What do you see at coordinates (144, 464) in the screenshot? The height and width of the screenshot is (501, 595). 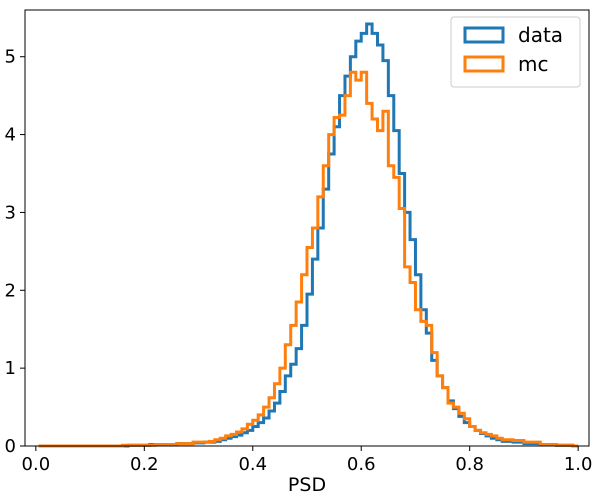 I see `x-tick-label: 0.2` at bounding box center [144, 464].